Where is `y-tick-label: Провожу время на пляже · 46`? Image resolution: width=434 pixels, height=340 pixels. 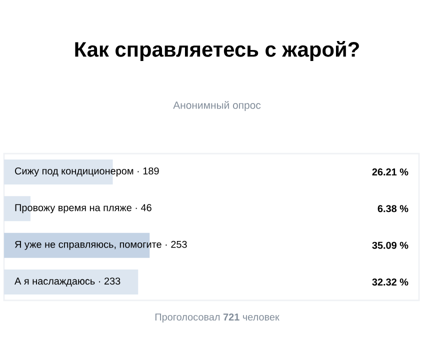
y-tick-label: Провожу время на пляже · 46 is located at coordinates (83, 209).